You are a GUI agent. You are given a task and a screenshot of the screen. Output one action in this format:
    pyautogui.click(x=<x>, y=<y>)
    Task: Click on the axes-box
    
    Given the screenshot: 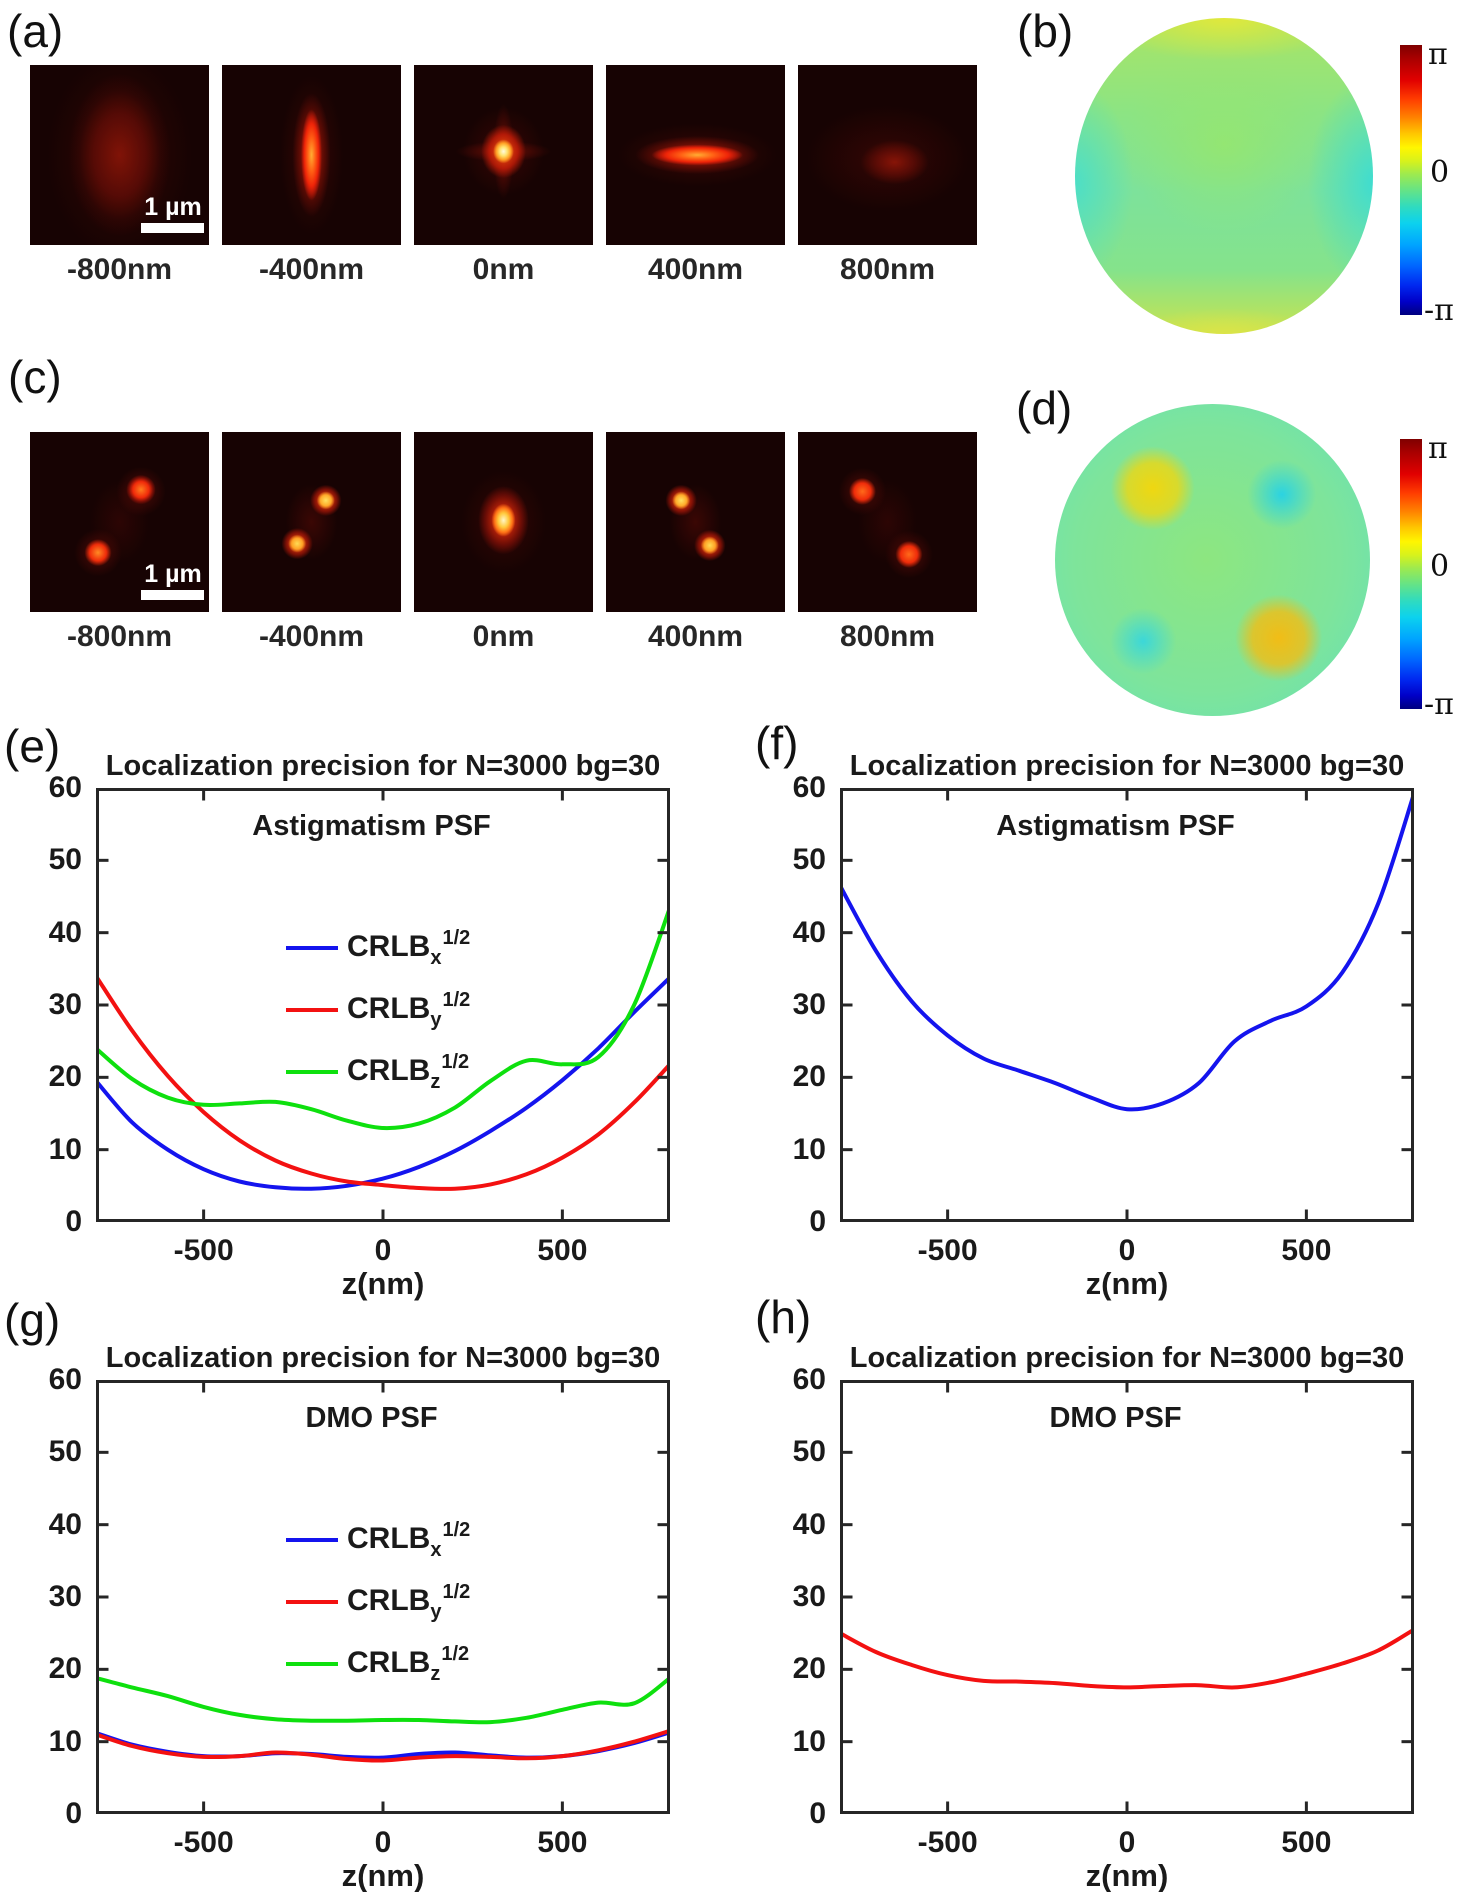 What is the action you would take?
    pyautogui.click(x=1127, y=1005)
    